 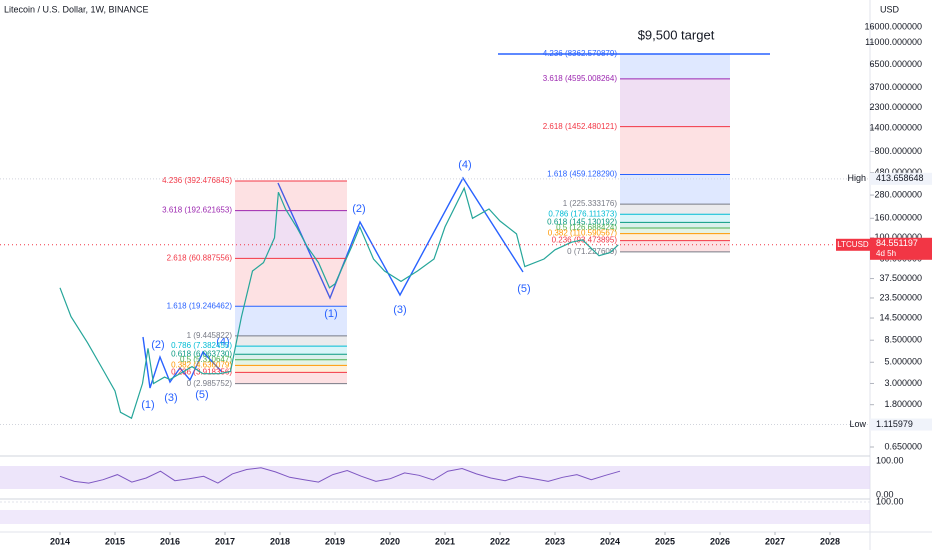 What do you see at coordinates (893, 42) in the screenshot?
I see `price-tick-label: 11000.000000` at bounding box center [893, 42].